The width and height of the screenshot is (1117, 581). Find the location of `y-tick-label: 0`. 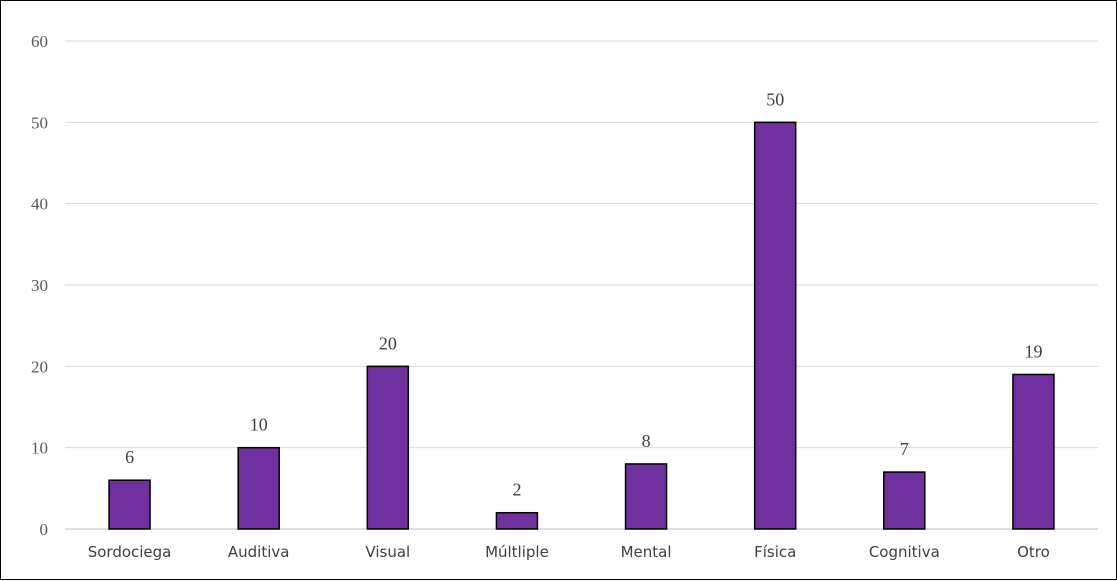

y-tick-label: 0 is located at coordinates (44, 529).